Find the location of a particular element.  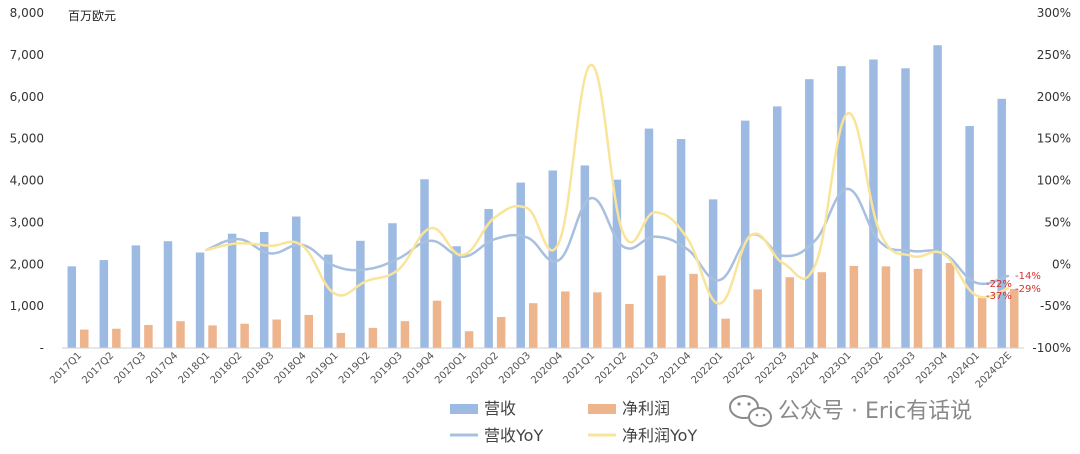

left-axis-tick-label: - is located at coordinates (42, 348).